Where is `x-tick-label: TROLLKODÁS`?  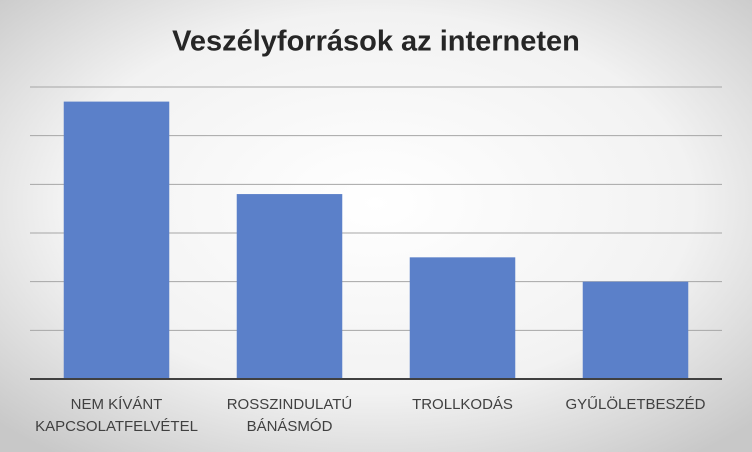 x-tick-label: TROLLKODÁS is located at coordinates (462, 404).